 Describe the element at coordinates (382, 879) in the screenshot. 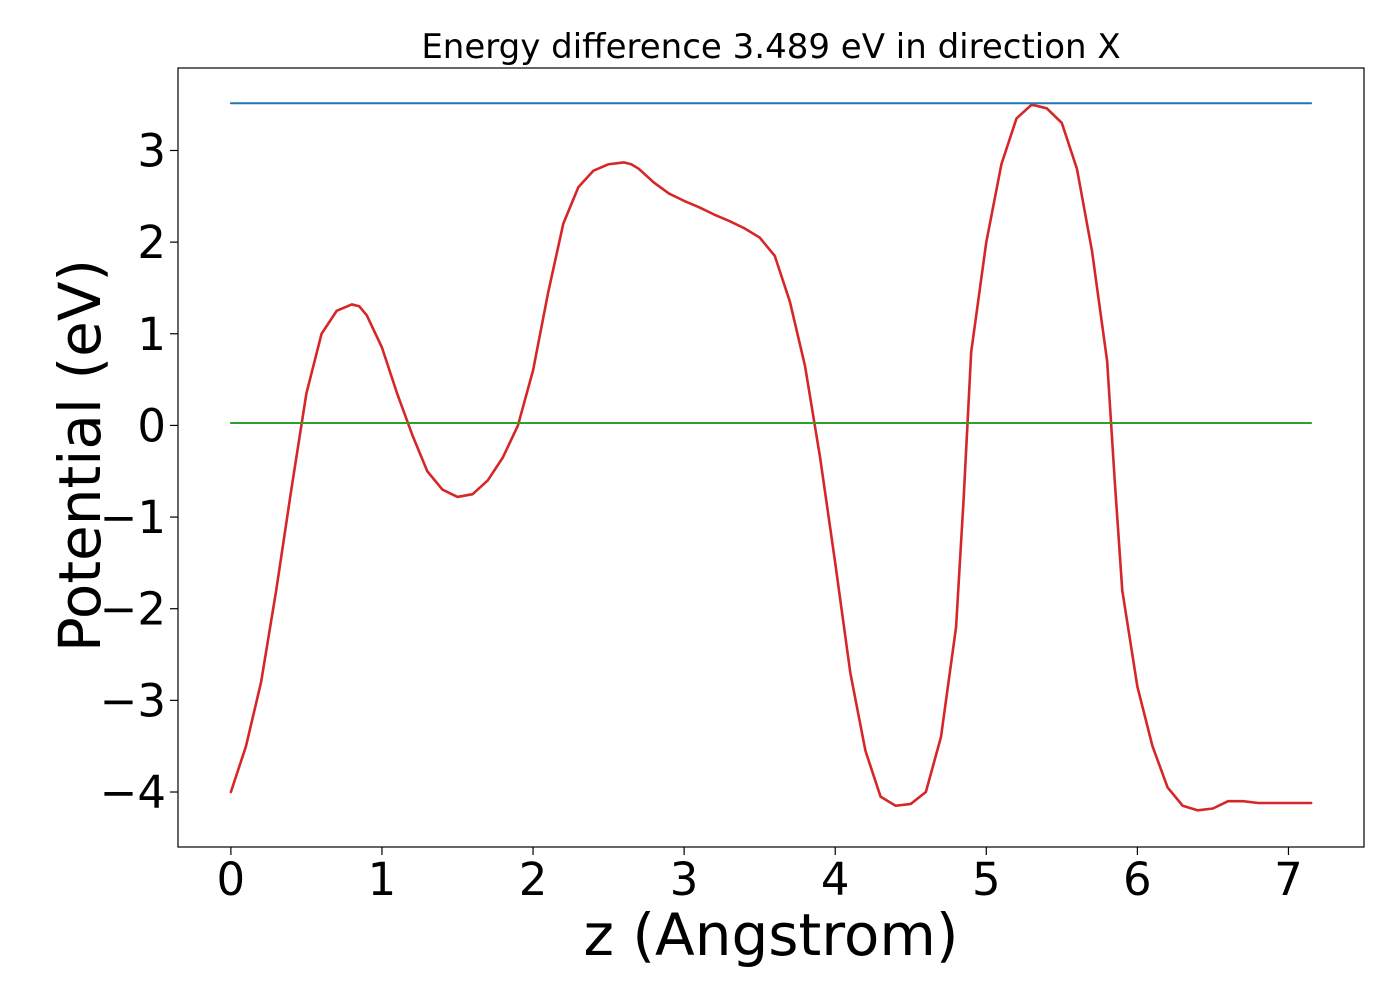

I see `x-tick-label: 1` at that location.